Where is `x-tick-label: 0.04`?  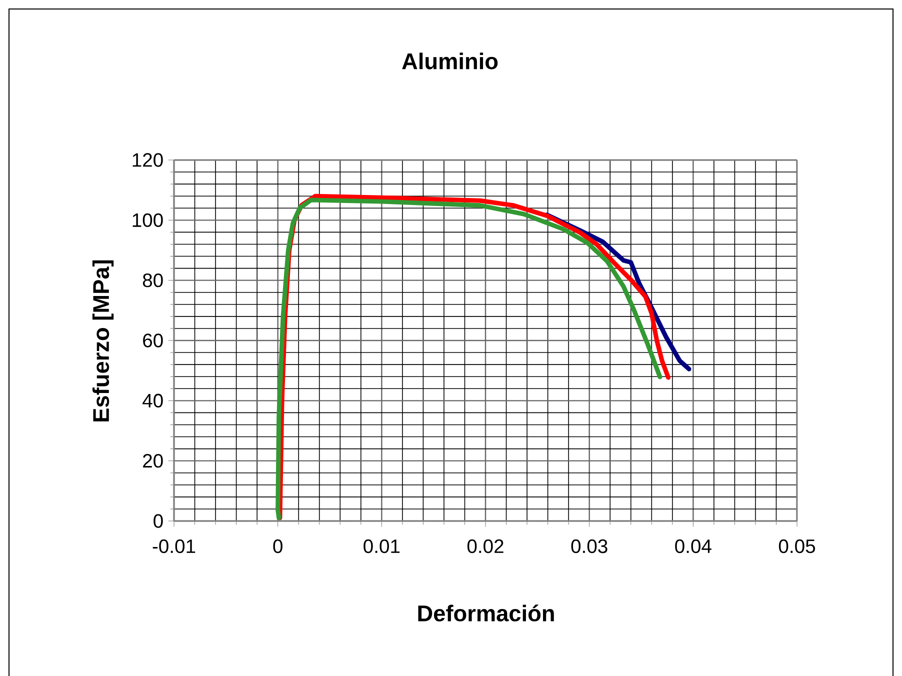 x-tick-label: 0.04 is located at coordinates (693, 546).